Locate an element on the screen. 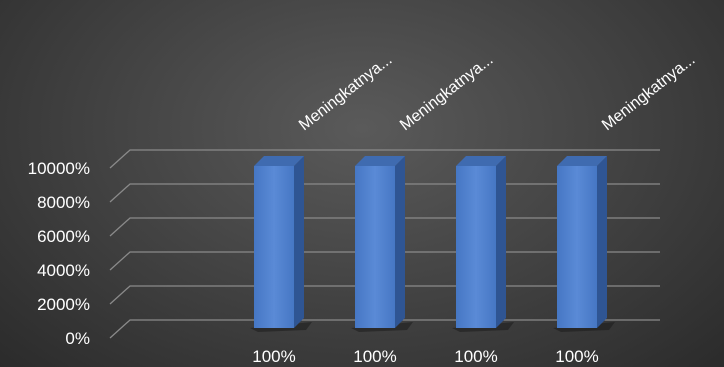 The image size is (724, 367). y-tick-label: 2000% is located at coordinates (63, 304).